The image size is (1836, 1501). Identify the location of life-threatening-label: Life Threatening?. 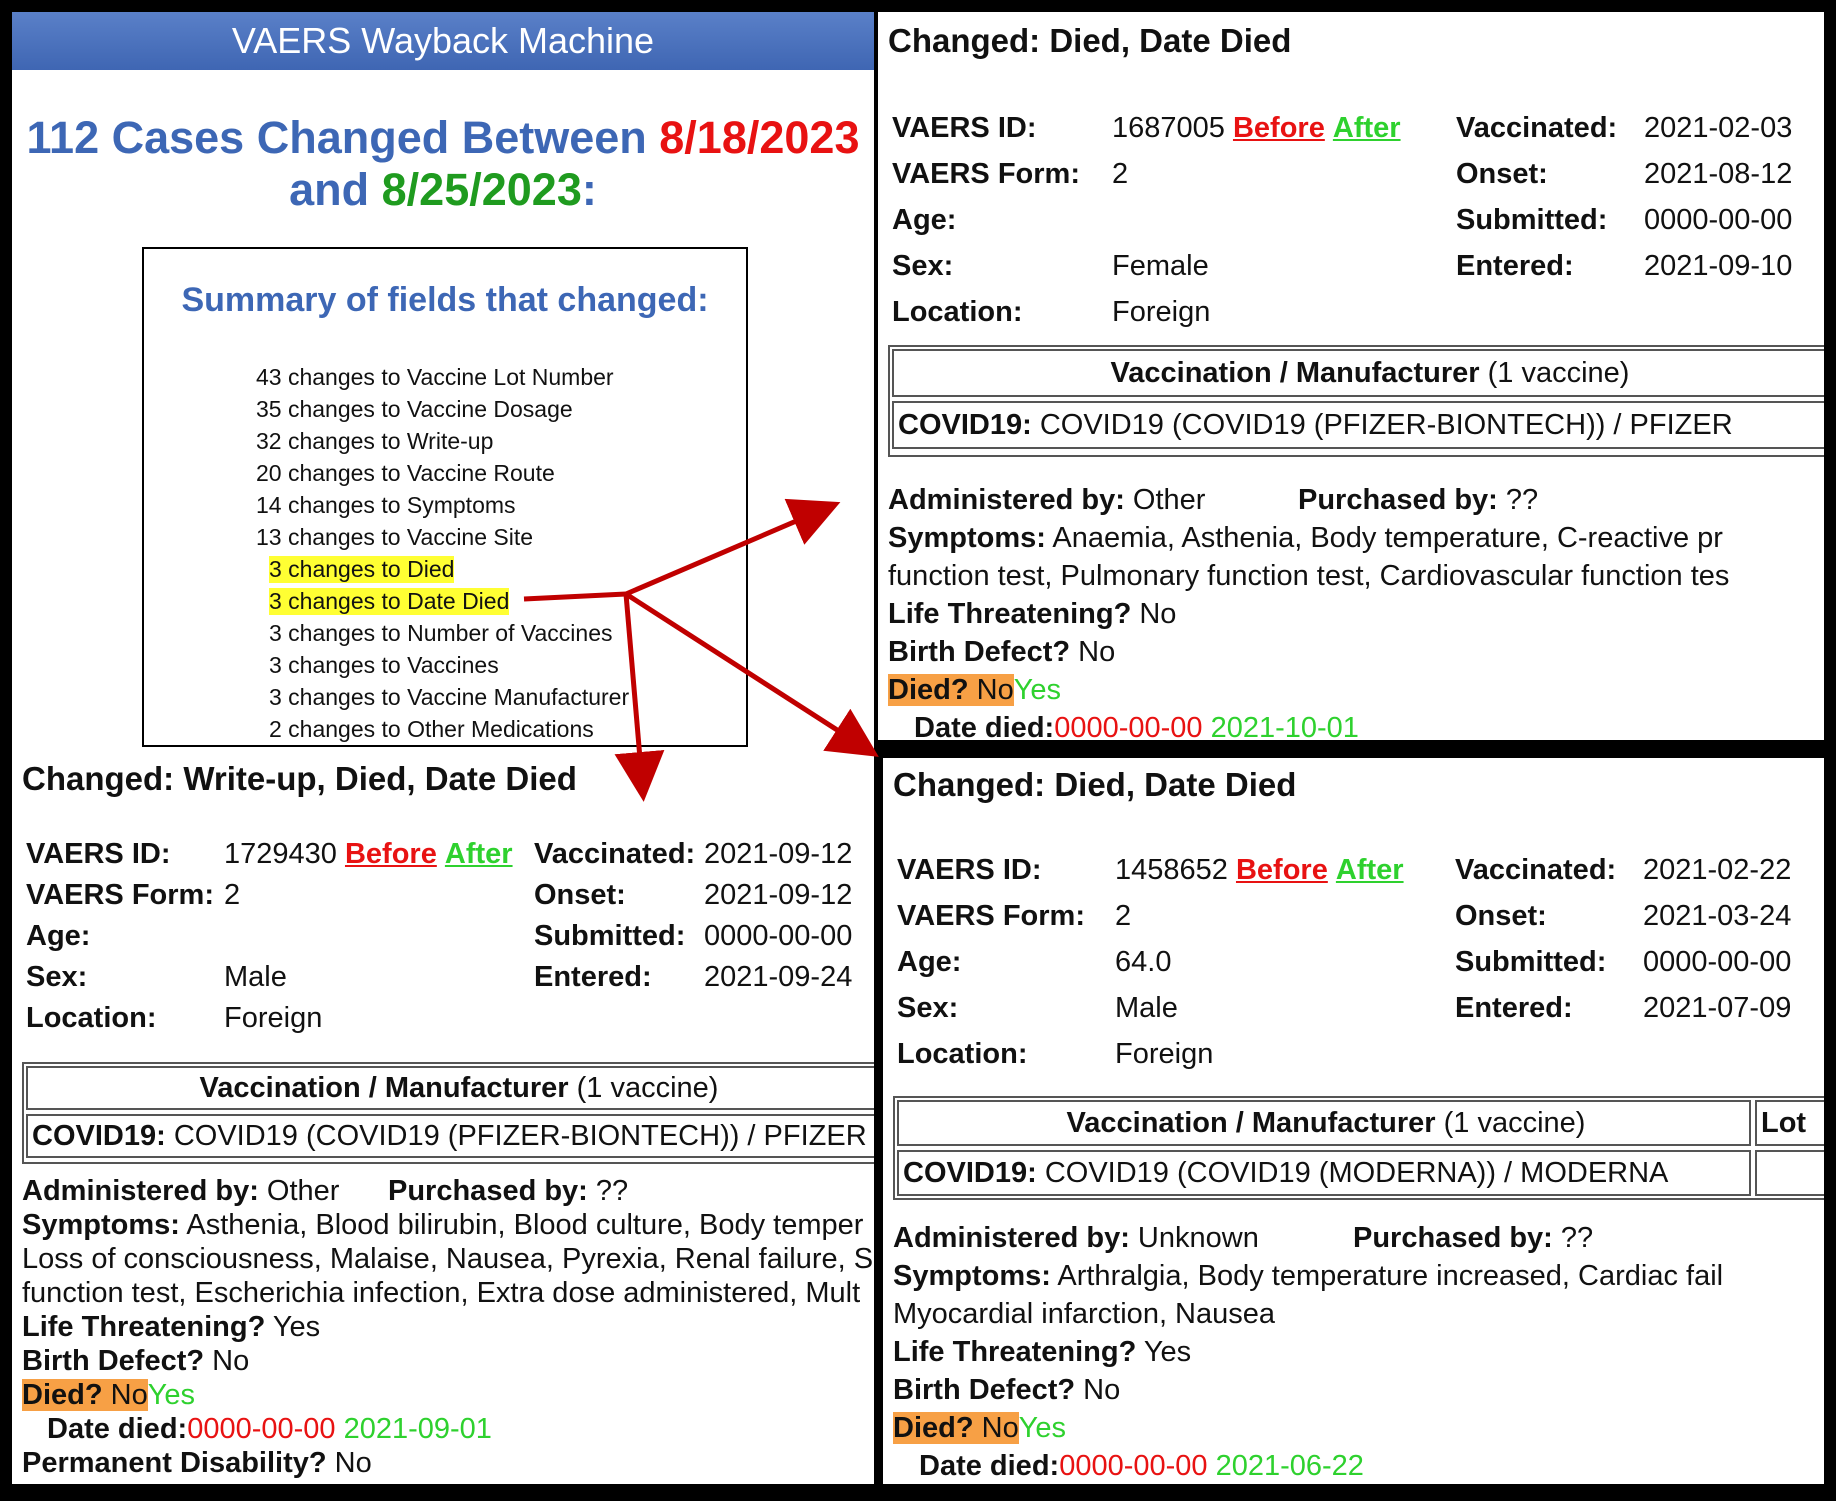
(1010, 614).